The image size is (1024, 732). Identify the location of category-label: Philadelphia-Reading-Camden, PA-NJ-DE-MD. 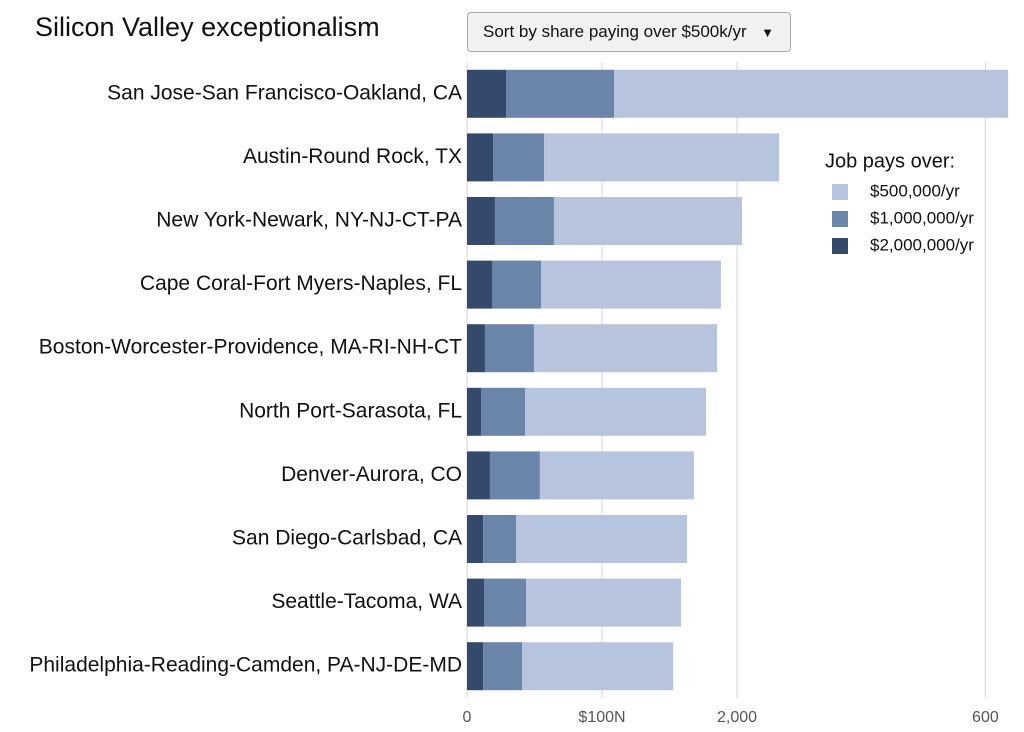
(245, 665).